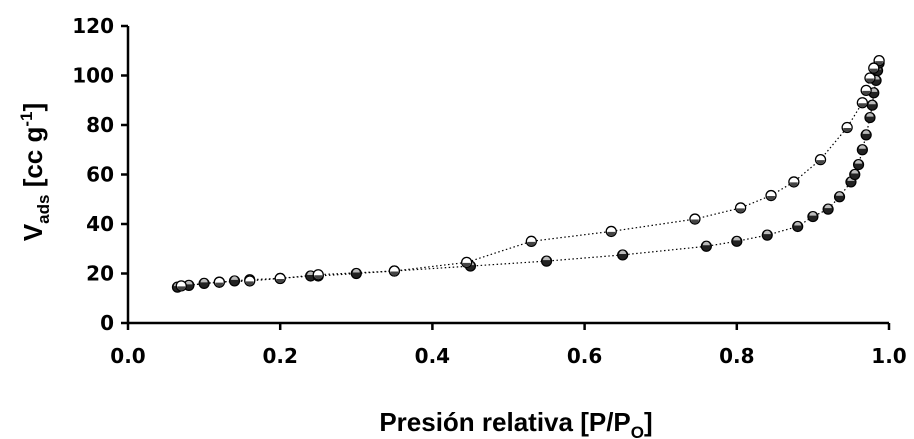 This screenshot has width=914, height=439. Describe the element at coordinates (637, 431) in the screenshot. I see `x-axis-title-sub: O` at that location.